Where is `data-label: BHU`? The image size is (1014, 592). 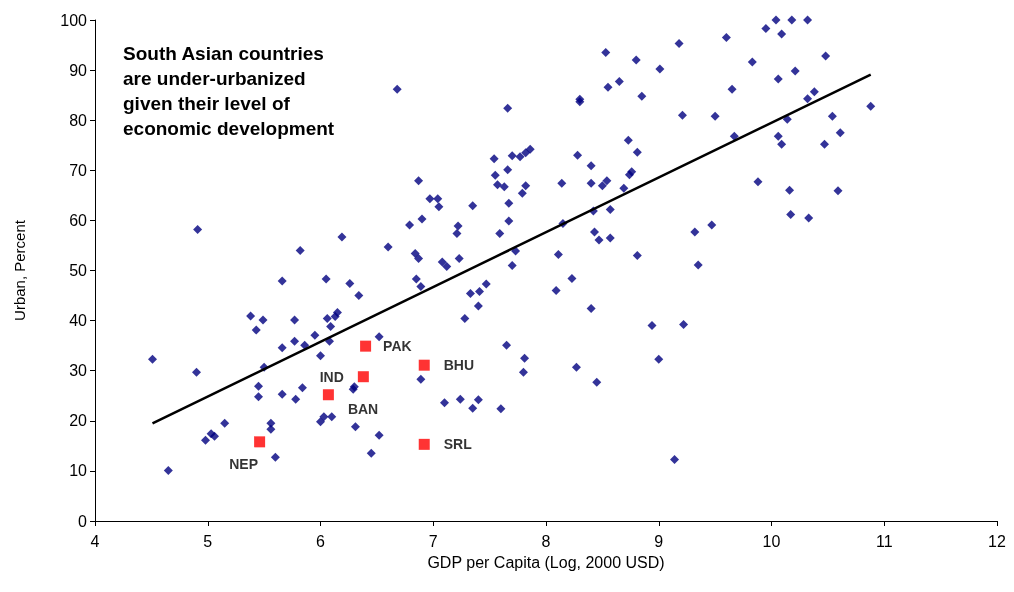 data-label: BHU is located at coordinates (459, 365).